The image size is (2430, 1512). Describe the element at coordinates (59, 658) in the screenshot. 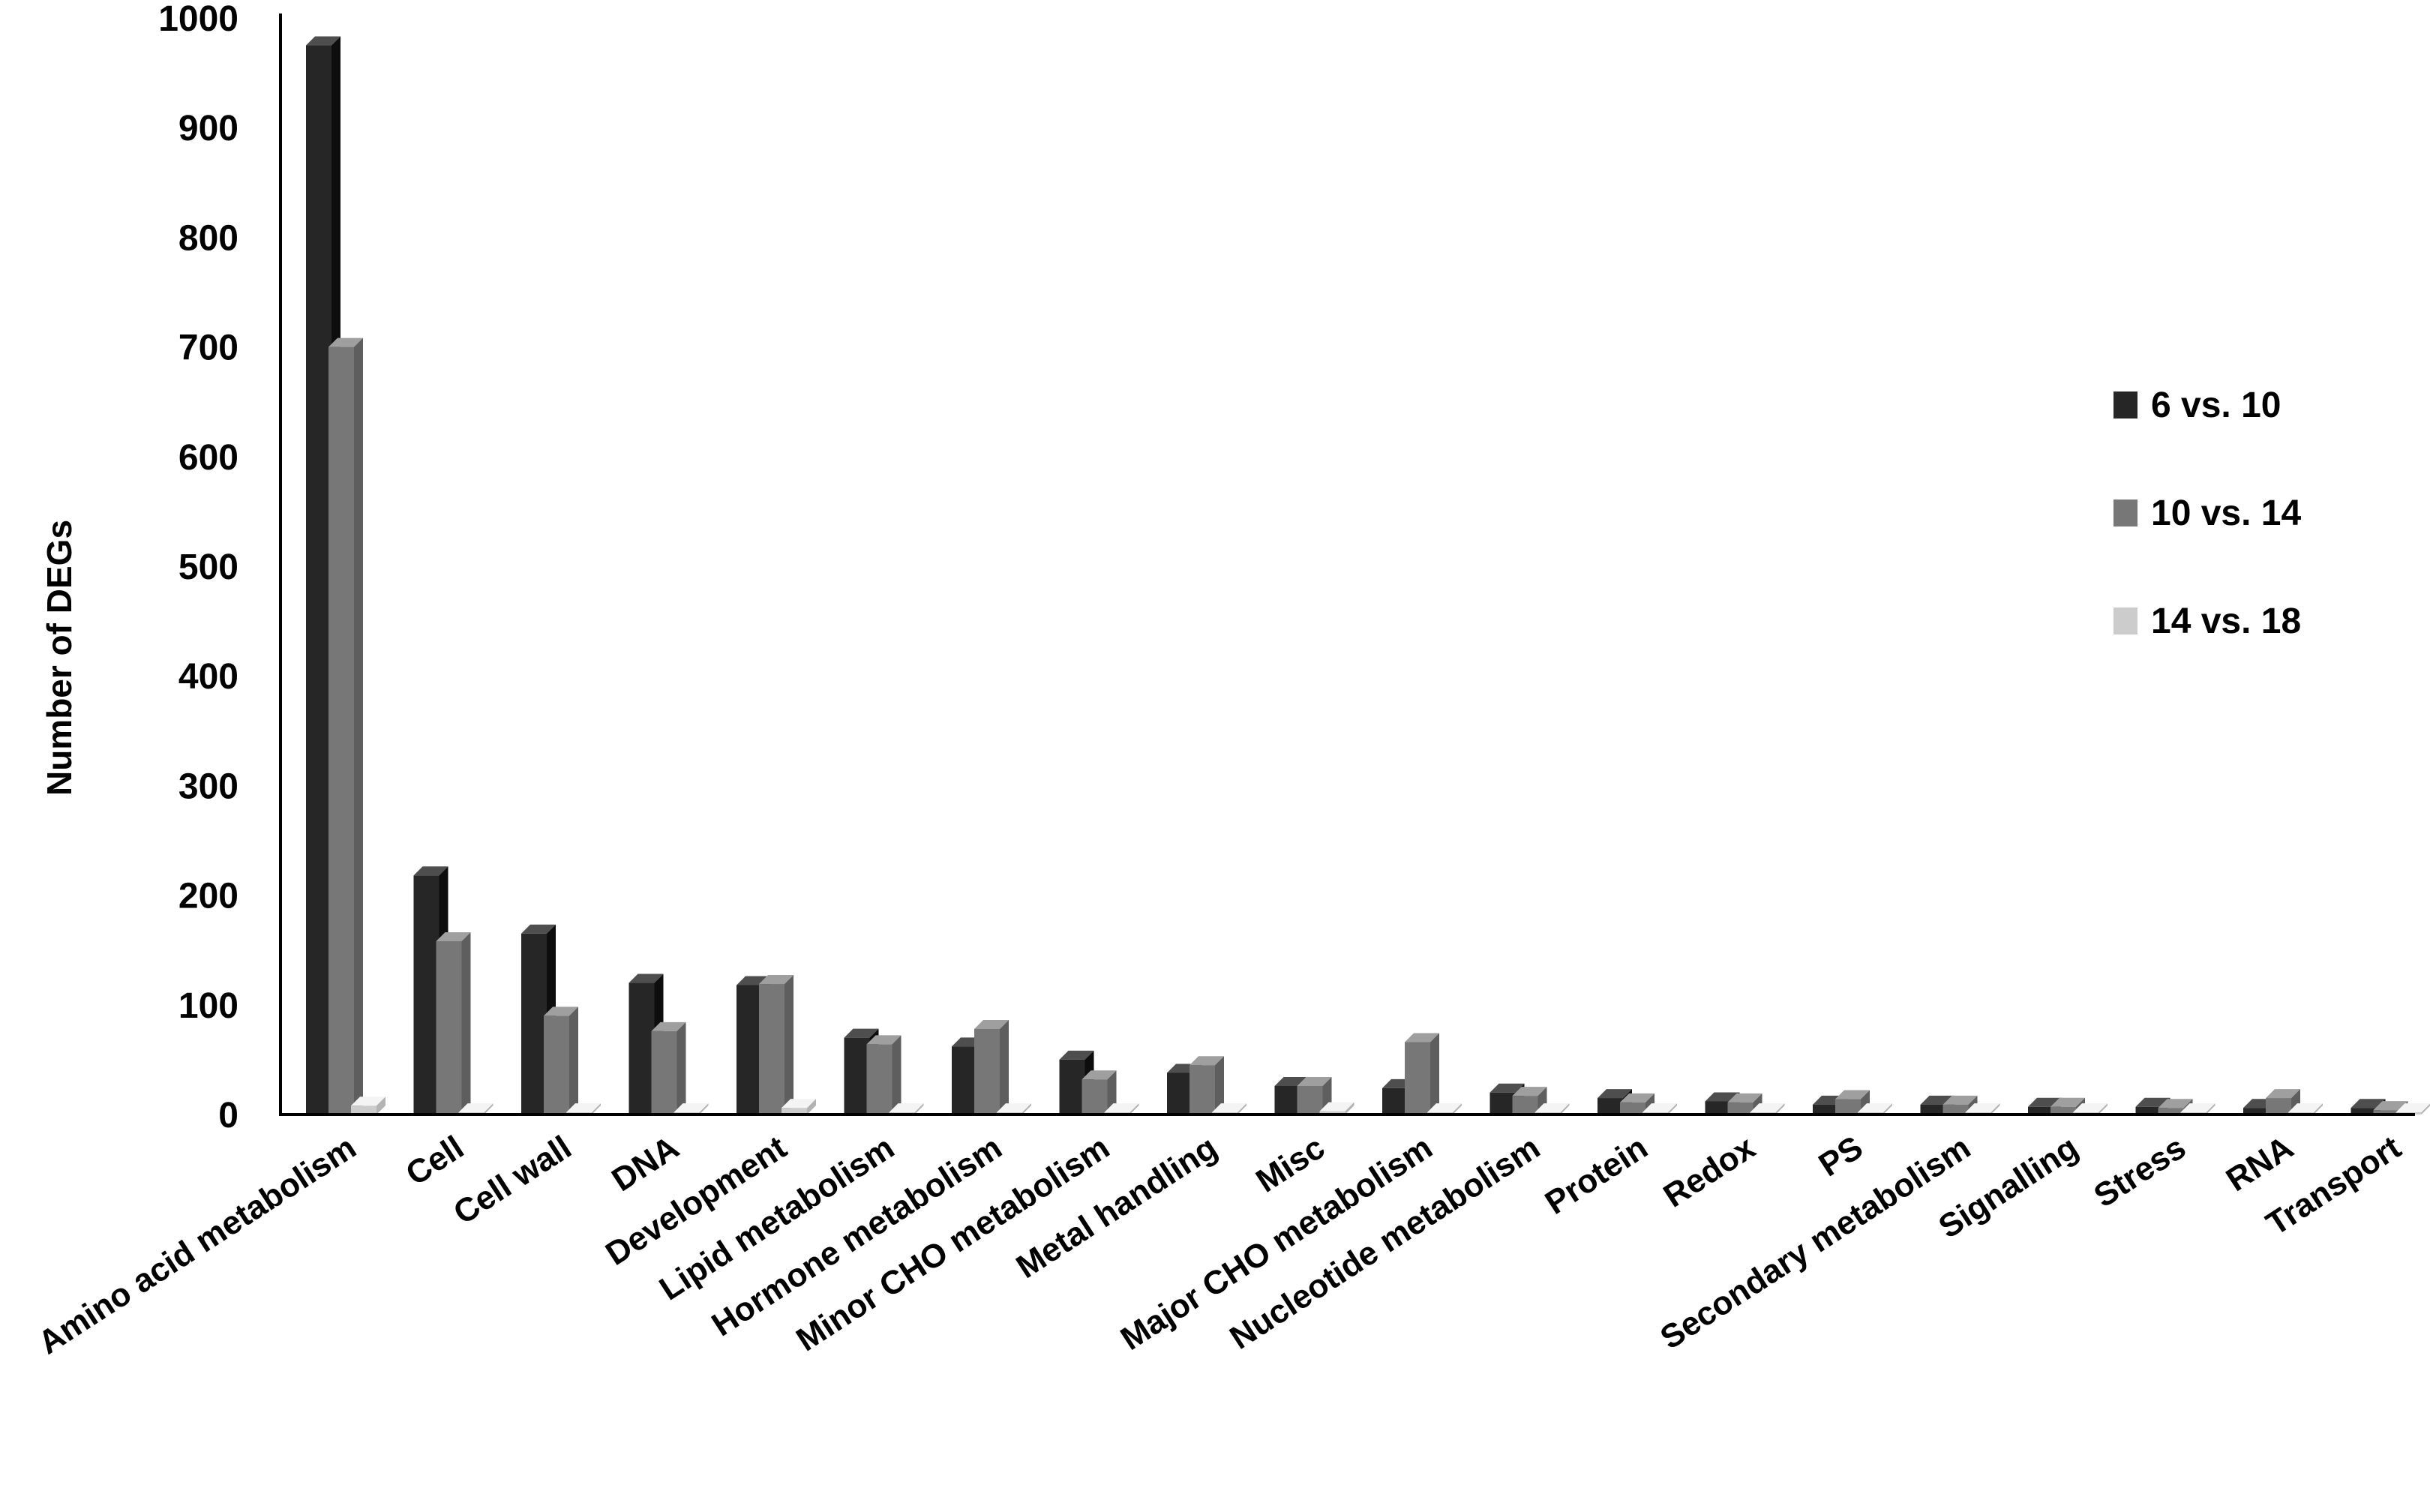

I see `y-axis-label: Number of DEGs` at that location.